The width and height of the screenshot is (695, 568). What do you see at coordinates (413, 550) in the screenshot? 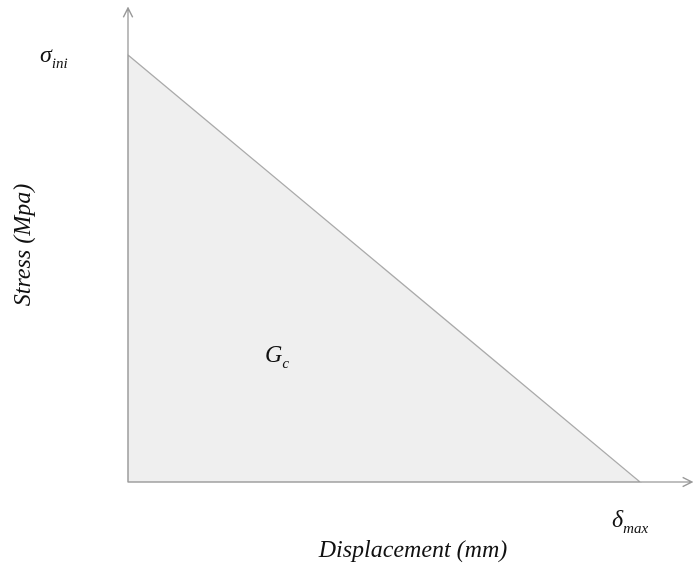
I see `x-axis-label: Displacement (mm)` at bounding box center [413, 550].